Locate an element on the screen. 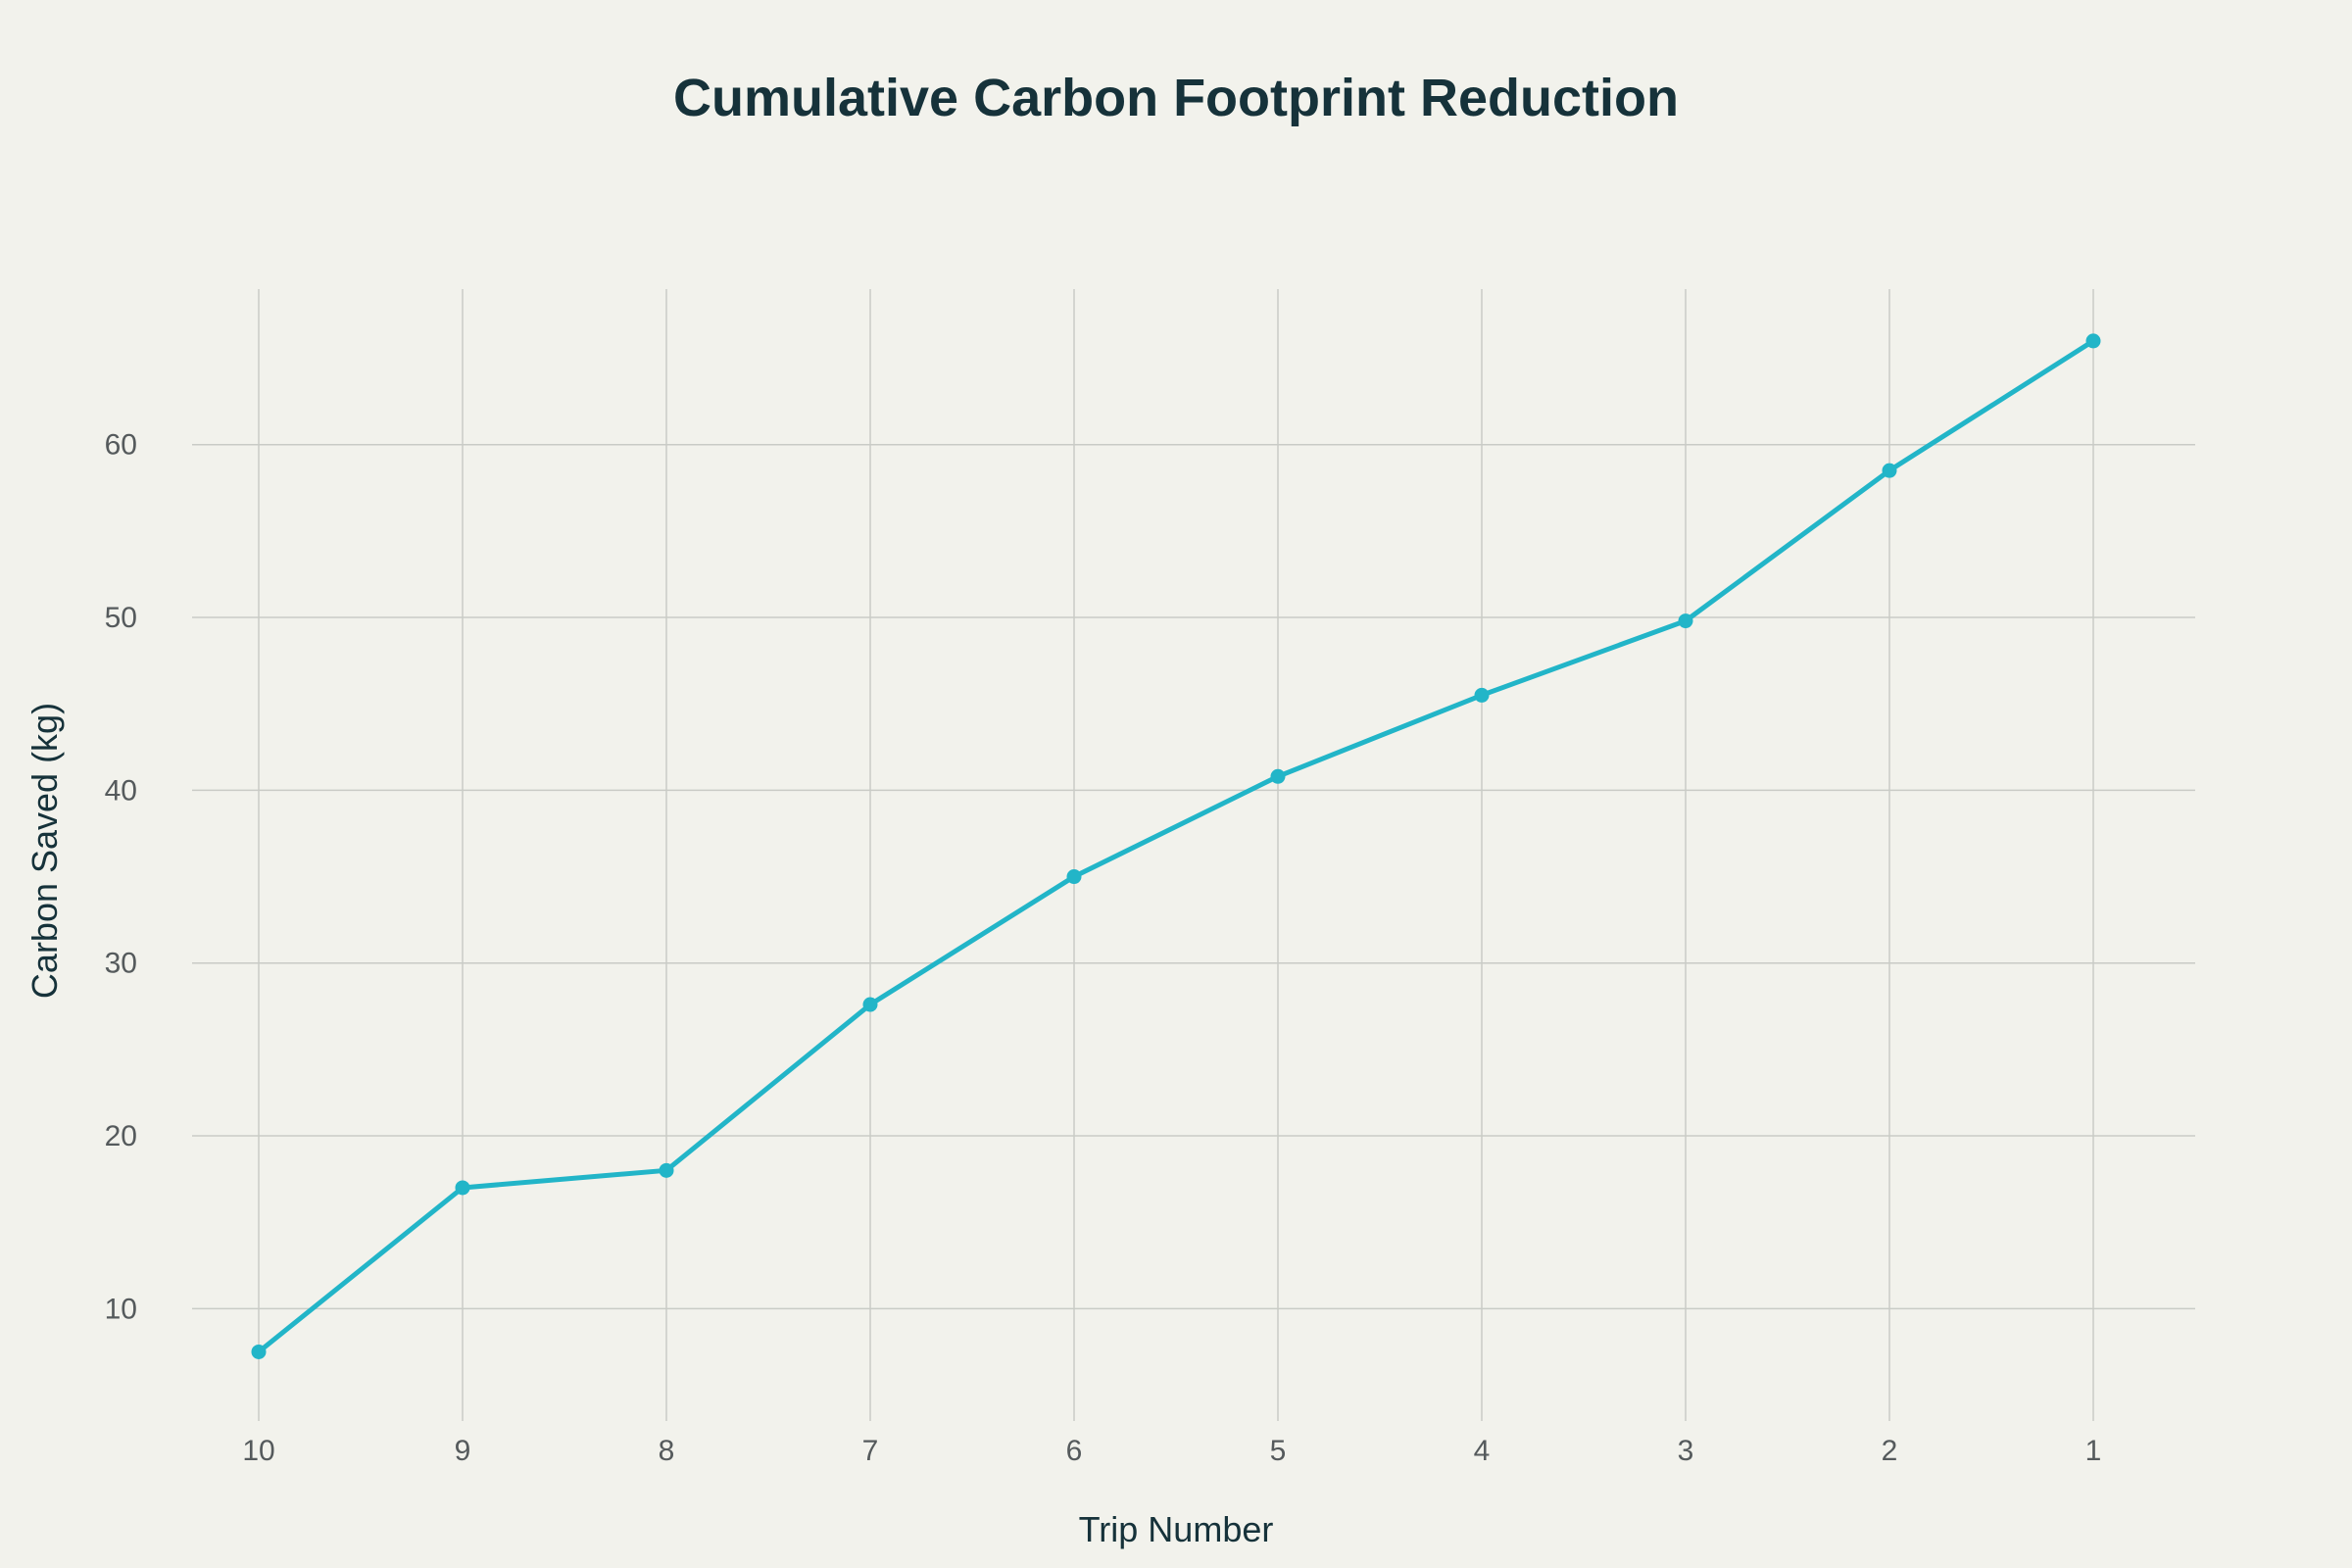  x-tick-label: 6 is located at coordinates (1074, 1451).